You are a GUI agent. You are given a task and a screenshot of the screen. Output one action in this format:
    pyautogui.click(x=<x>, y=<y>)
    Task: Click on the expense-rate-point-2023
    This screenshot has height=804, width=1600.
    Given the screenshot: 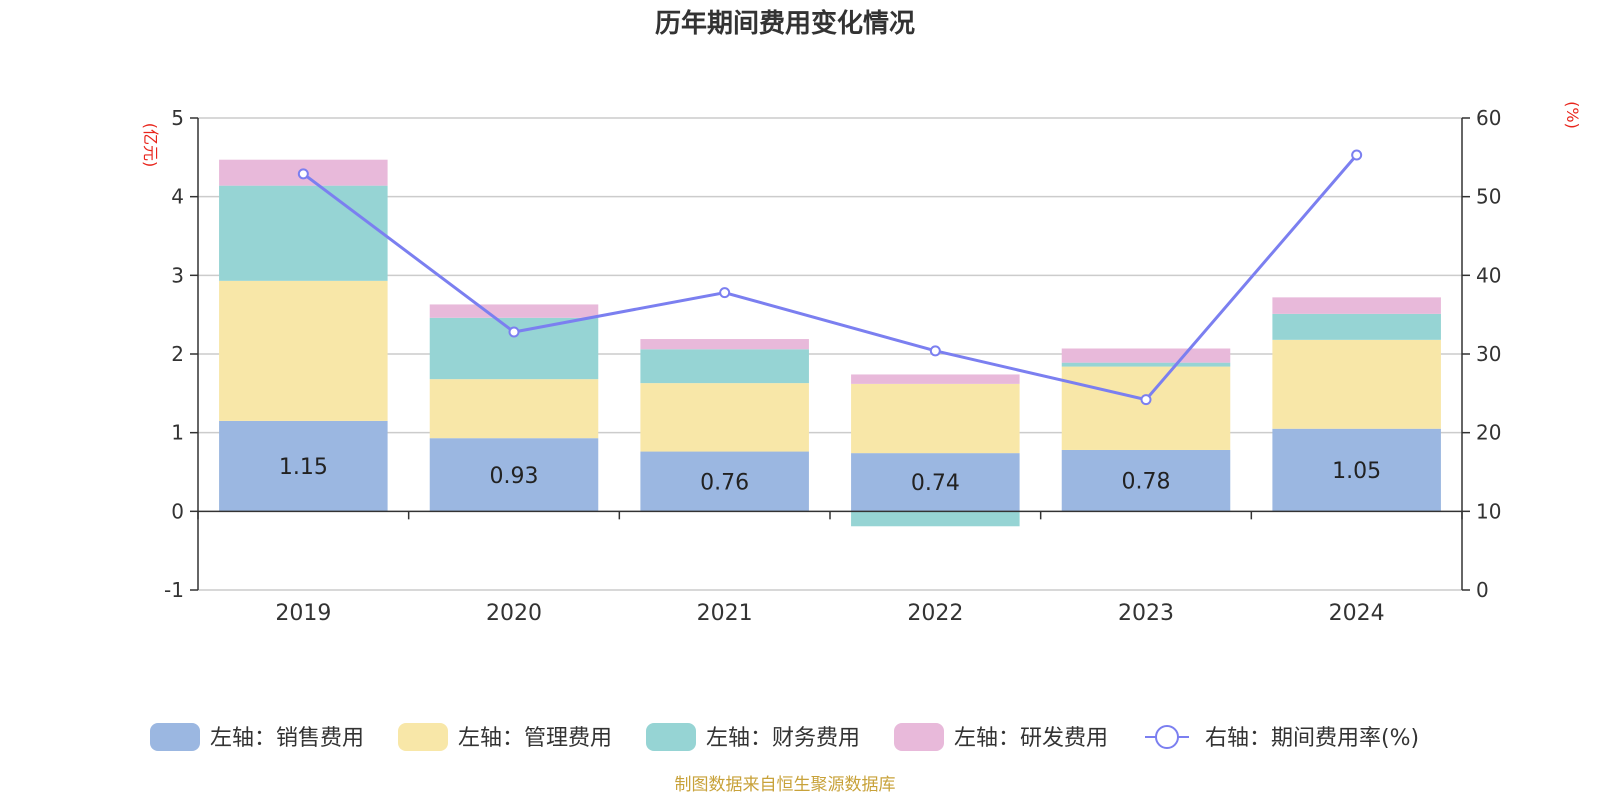 What is the action you would take?
    pyautogui.click(x=1146, y=400)
    